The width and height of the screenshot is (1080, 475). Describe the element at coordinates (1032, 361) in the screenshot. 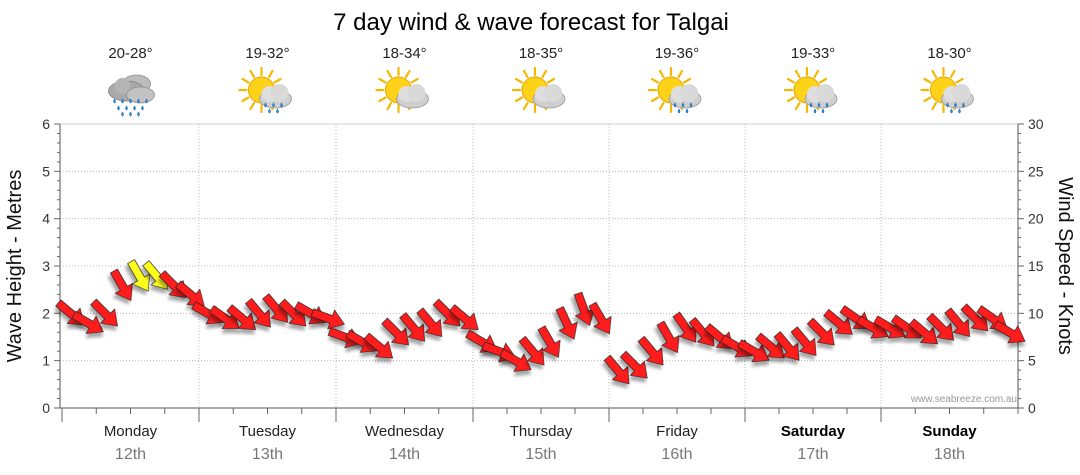

I see `right-tick-label: 5` at that location.